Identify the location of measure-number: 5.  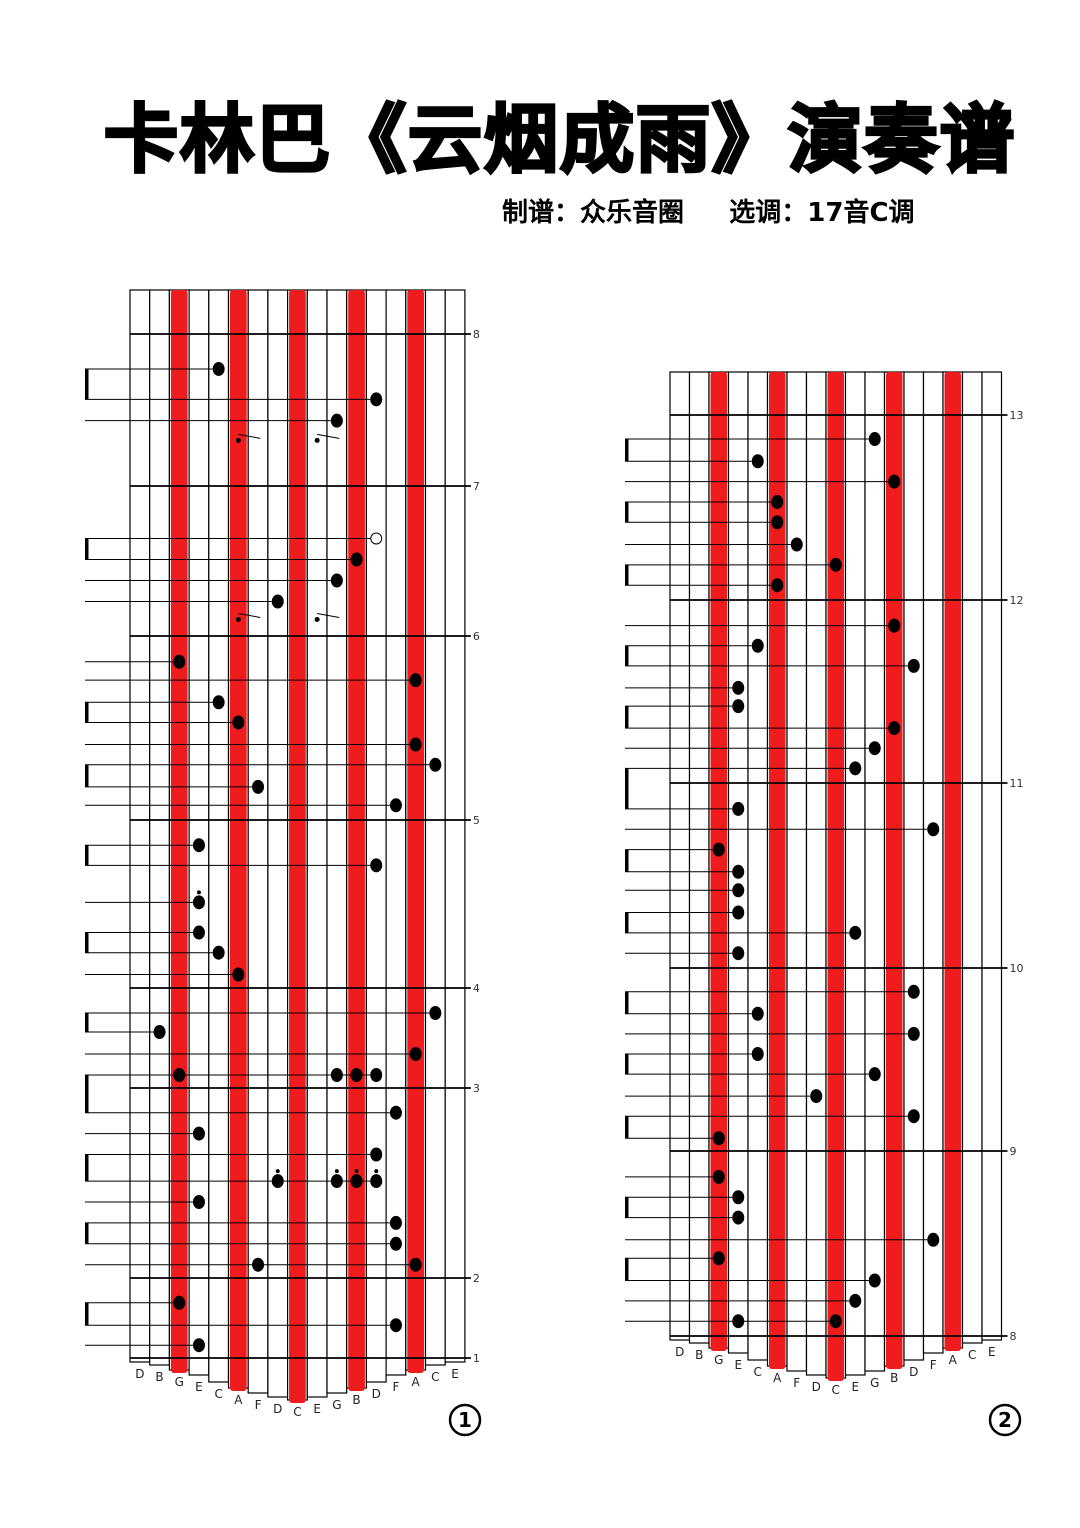
(476, 820).